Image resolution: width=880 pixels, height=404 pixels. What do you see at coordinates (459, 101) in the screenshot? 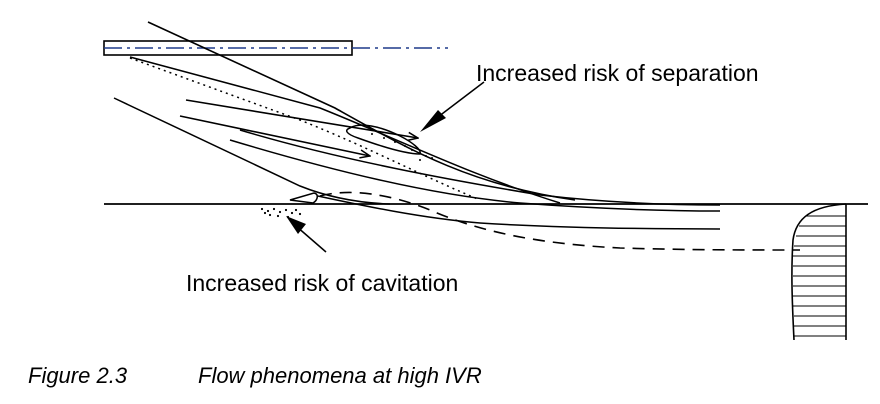
I see `separation-pointer-line` at bounding box center [459, 101].